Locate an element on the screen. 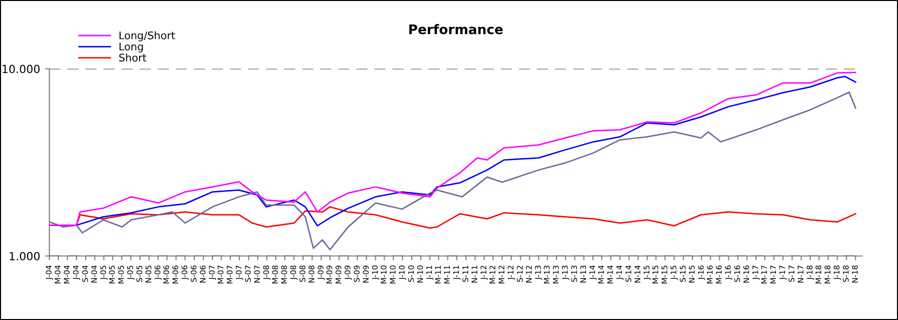  legend-label: Short is located at coordinates (132, 58).